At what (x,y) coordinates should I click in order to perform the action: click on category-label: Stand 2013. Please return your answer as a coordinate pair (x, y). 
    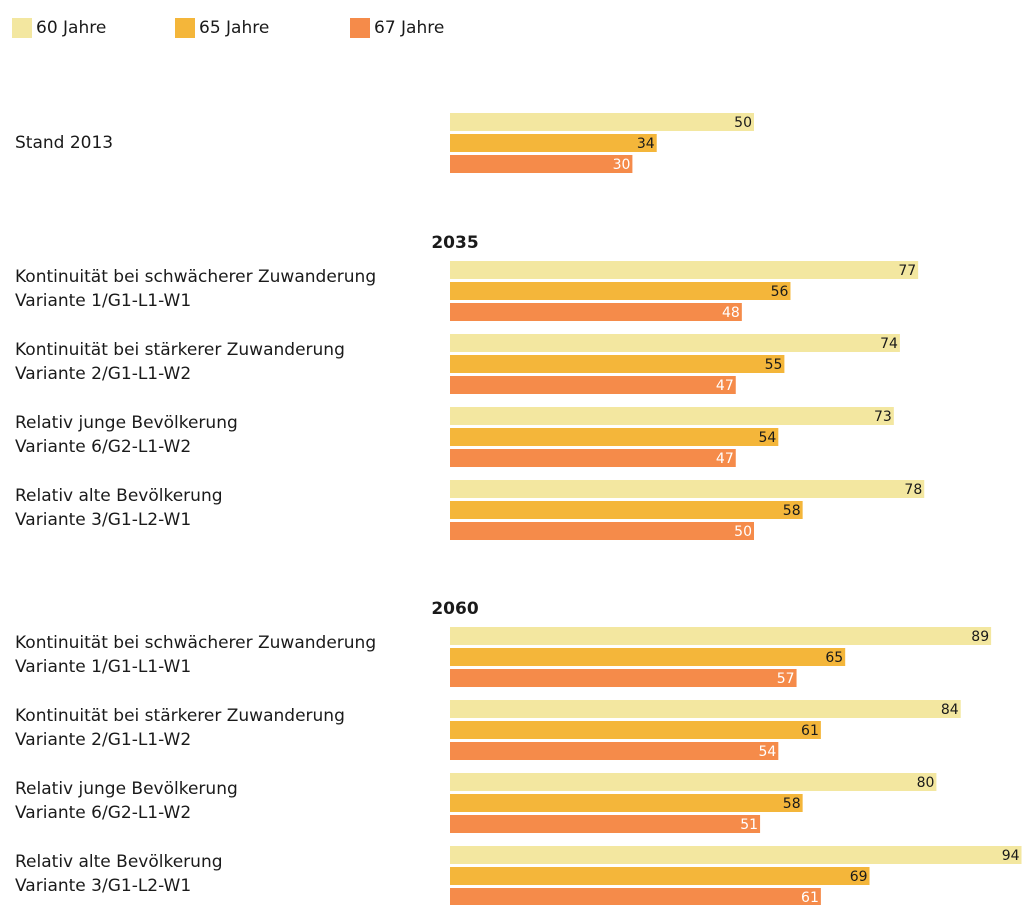
    Looking at the image, I should click on (64, 143).